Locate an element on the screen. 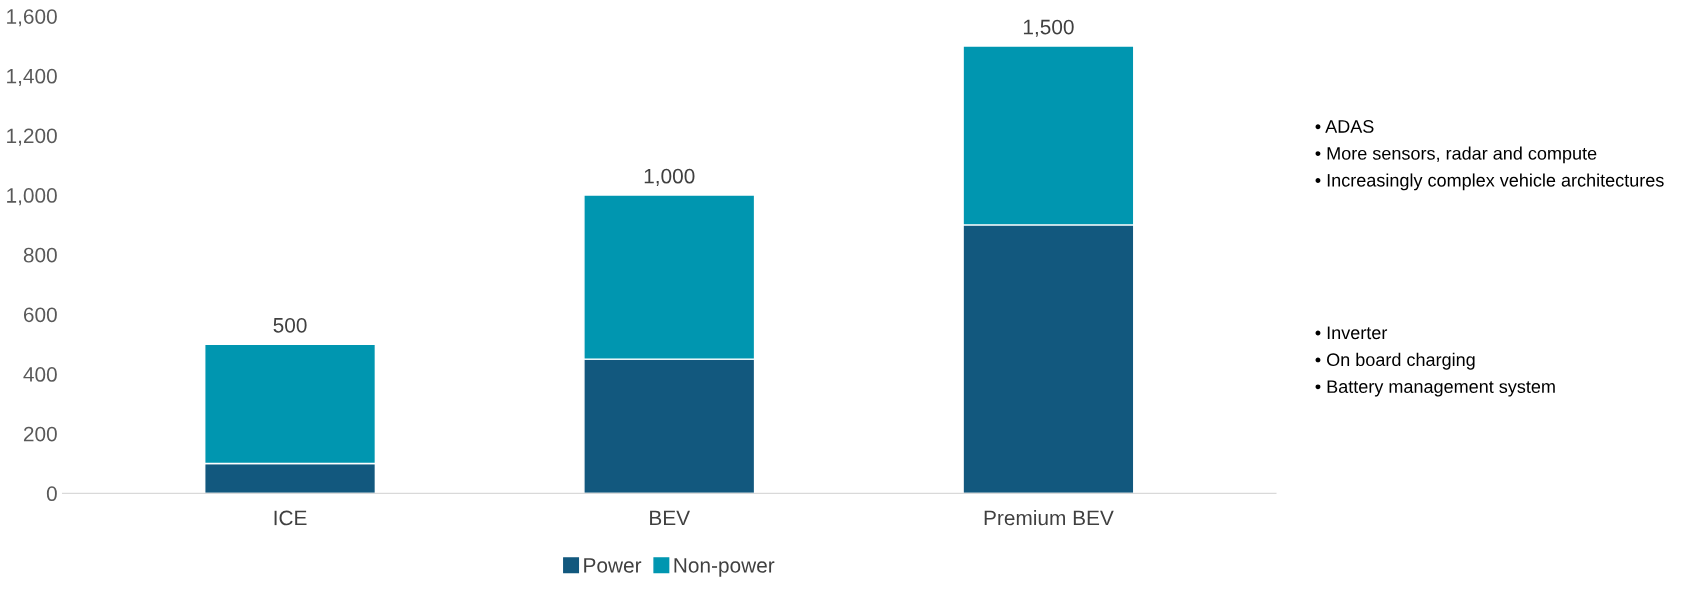 The image size is (1690, 598). y-tick-label: 0 is located at coordinates (51, 494).